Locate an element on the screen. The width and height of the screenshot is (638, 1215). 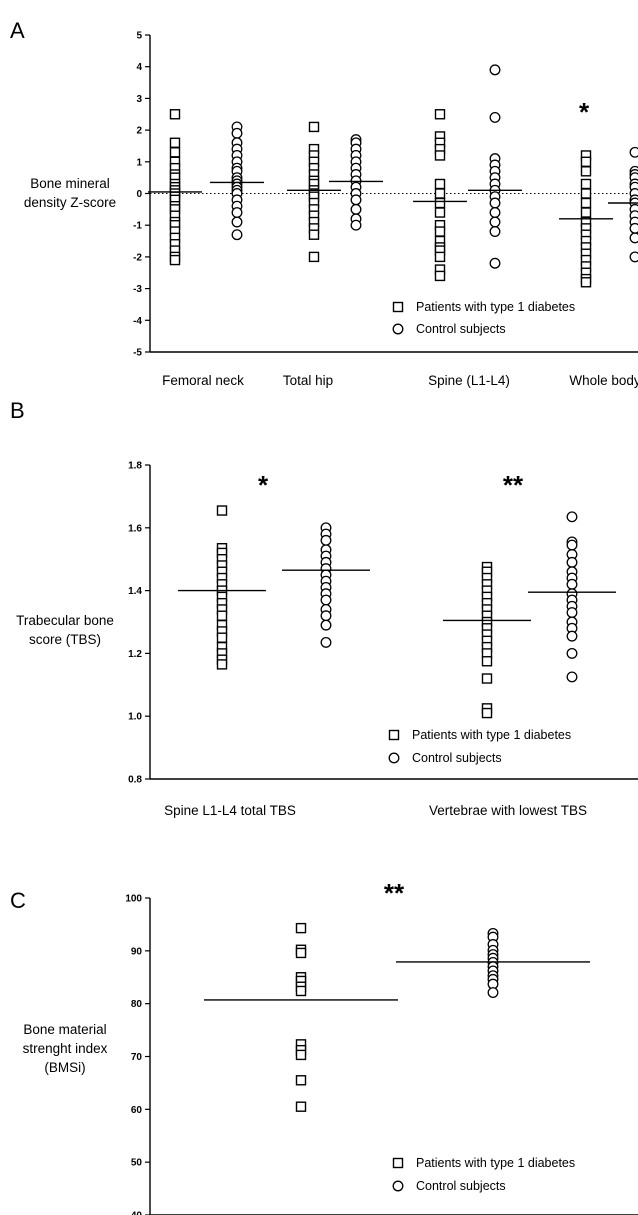
y-tick-label: 1.4 is located at coordinates (135, 591).